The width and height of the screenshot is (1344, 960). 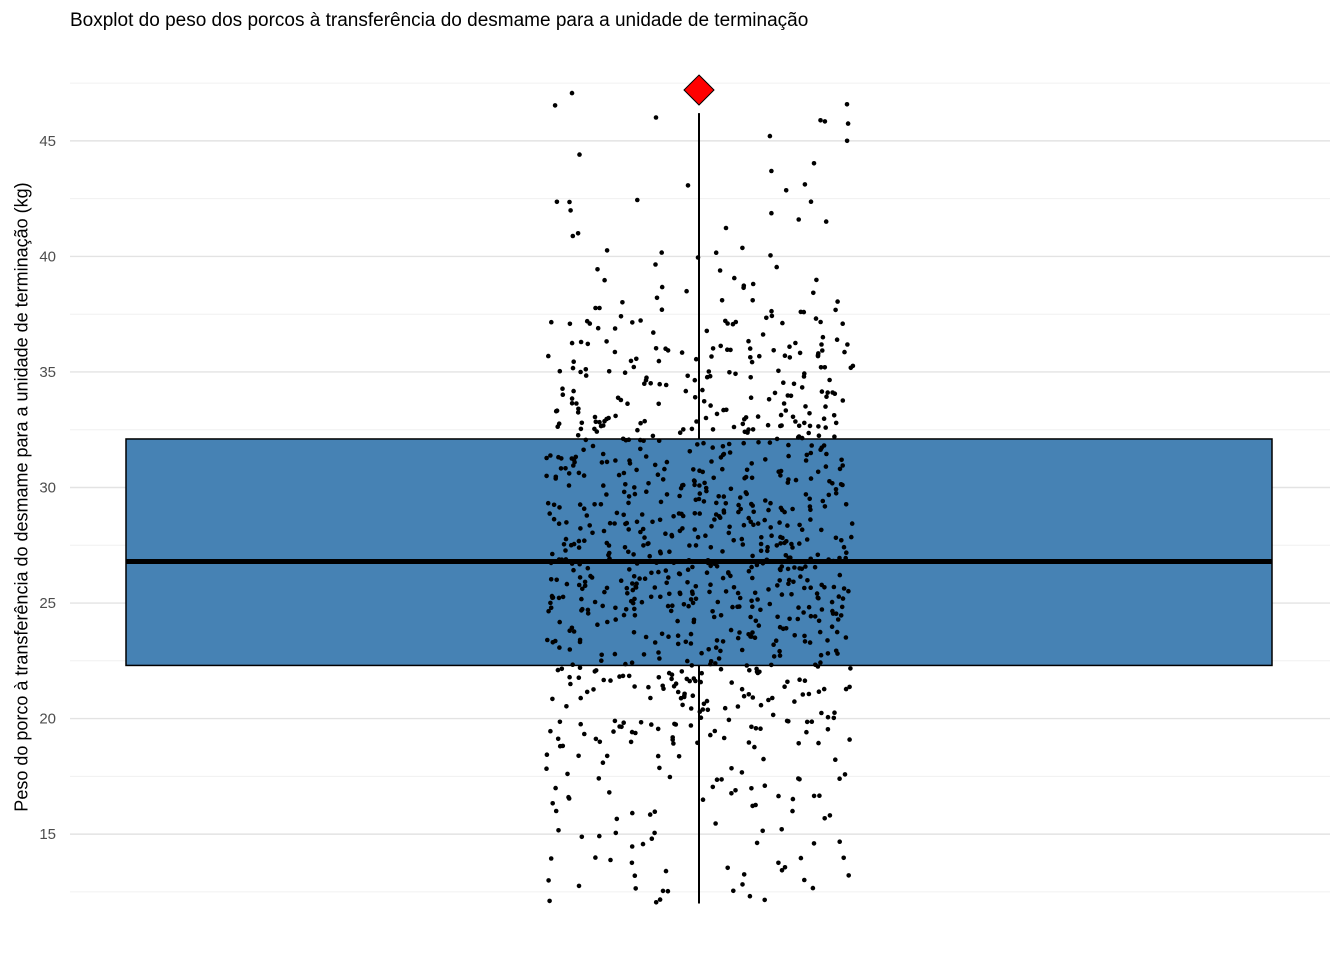 What do you see at coordinates (47, 488) in the screenshot?
I see `y-tick-label: 30` at bounding box center [47, 488].